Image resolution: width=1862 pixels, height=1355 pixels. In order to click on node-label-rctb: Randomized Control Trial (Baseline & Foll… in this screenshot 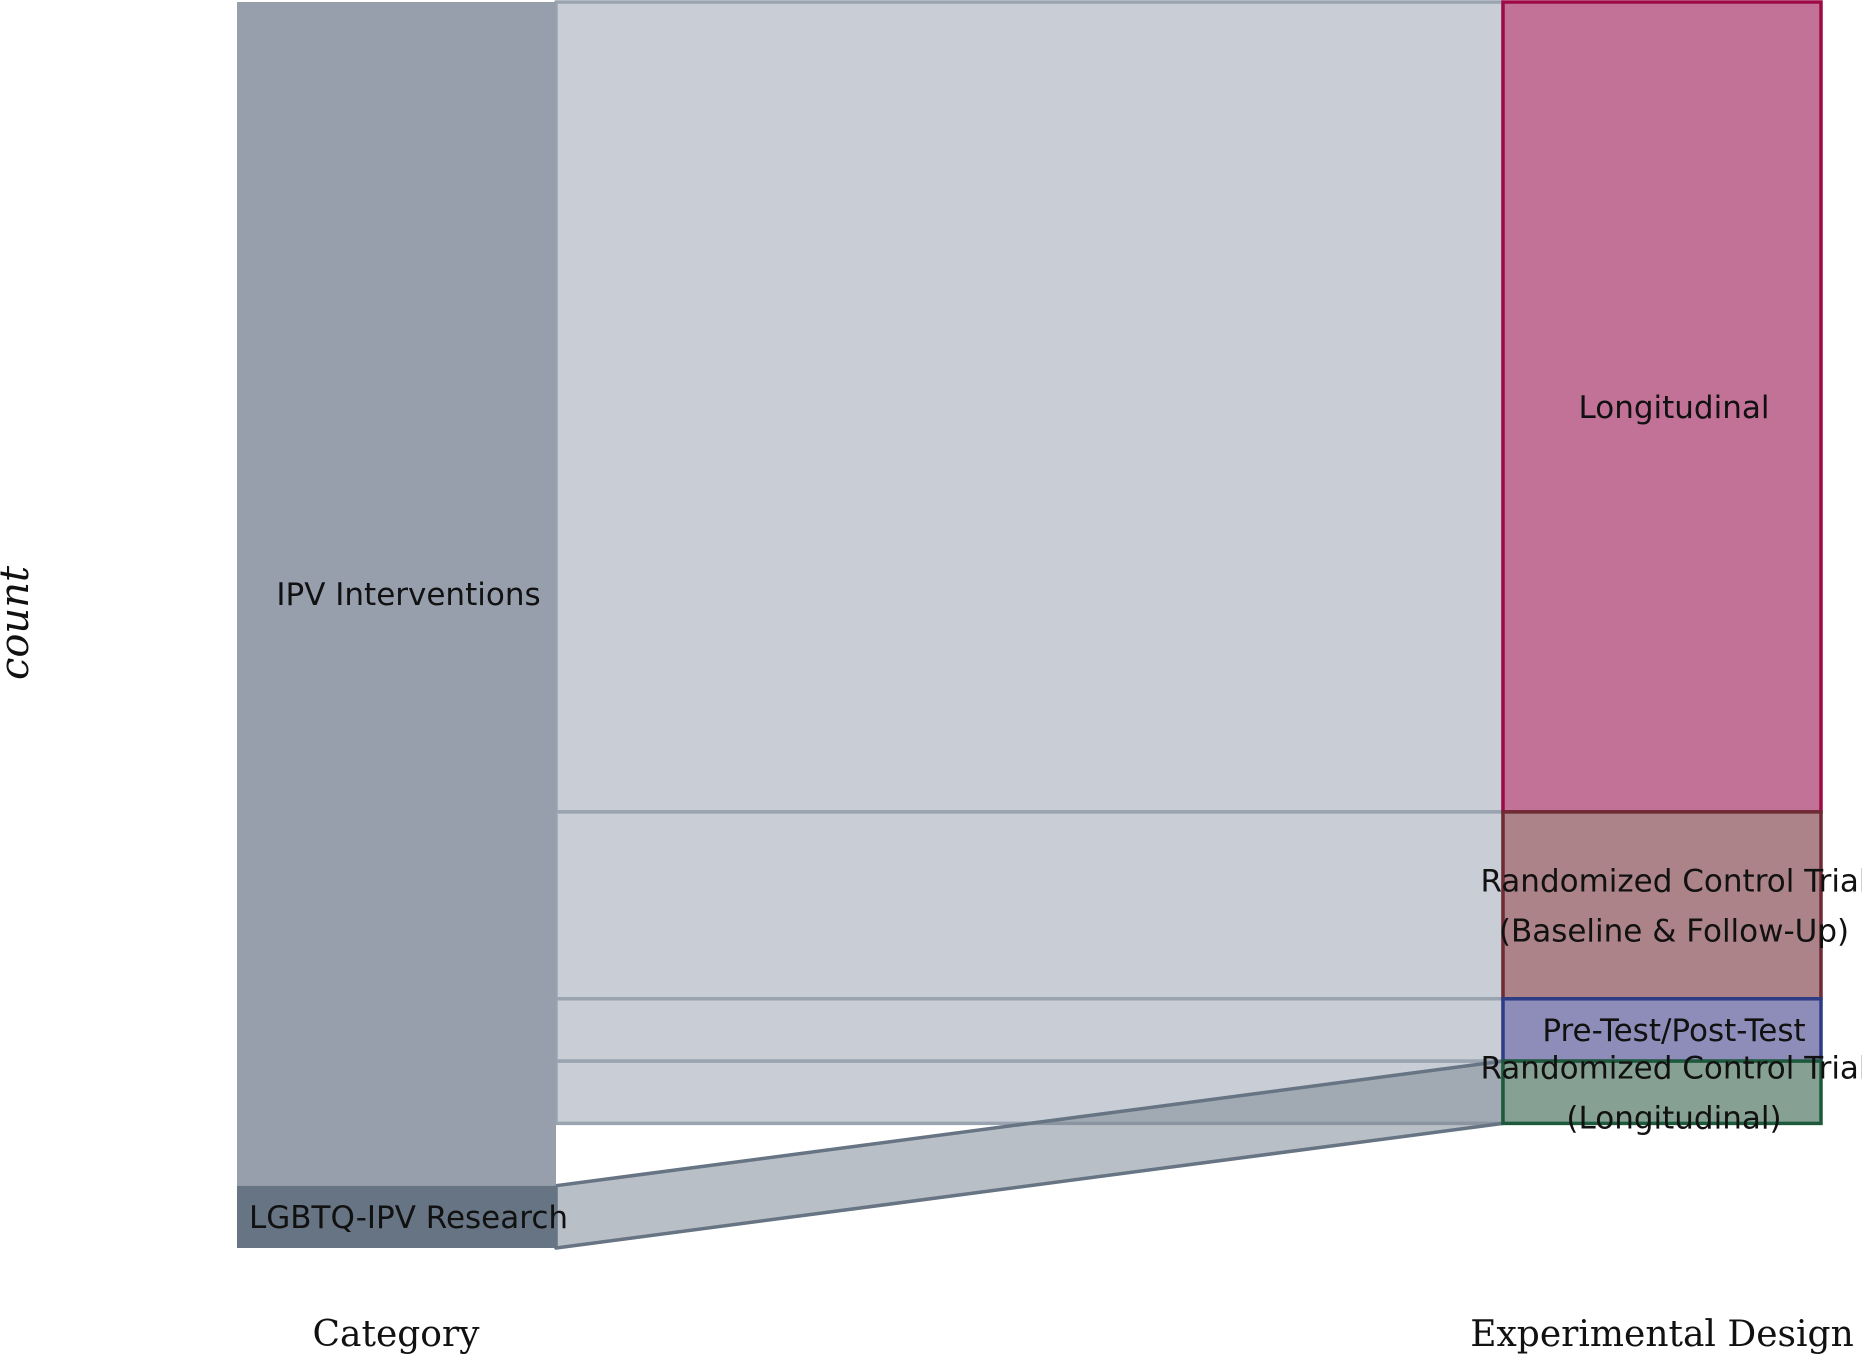, I will do `click(1671, 906)`.